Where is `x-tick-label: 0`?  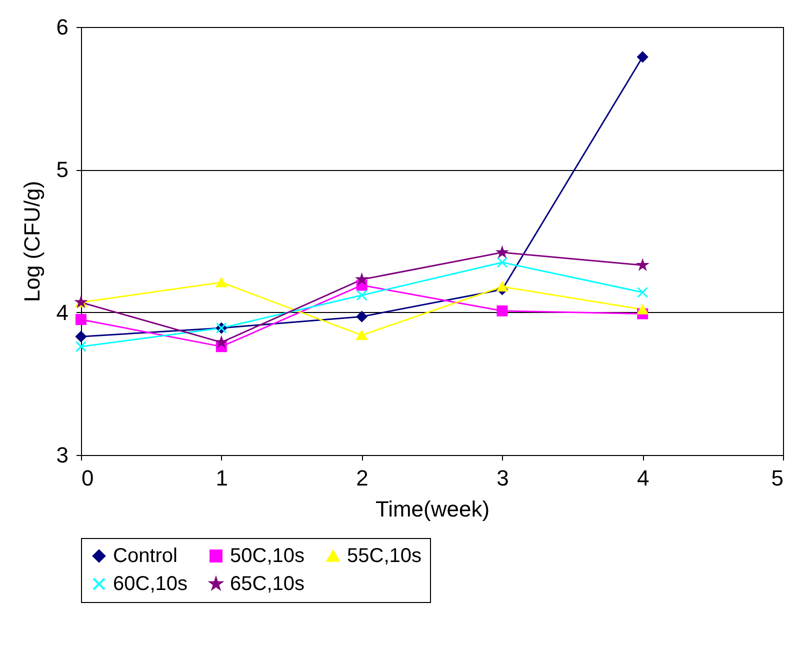 x-tick-label: 0 is located at coordinates (88, 478).